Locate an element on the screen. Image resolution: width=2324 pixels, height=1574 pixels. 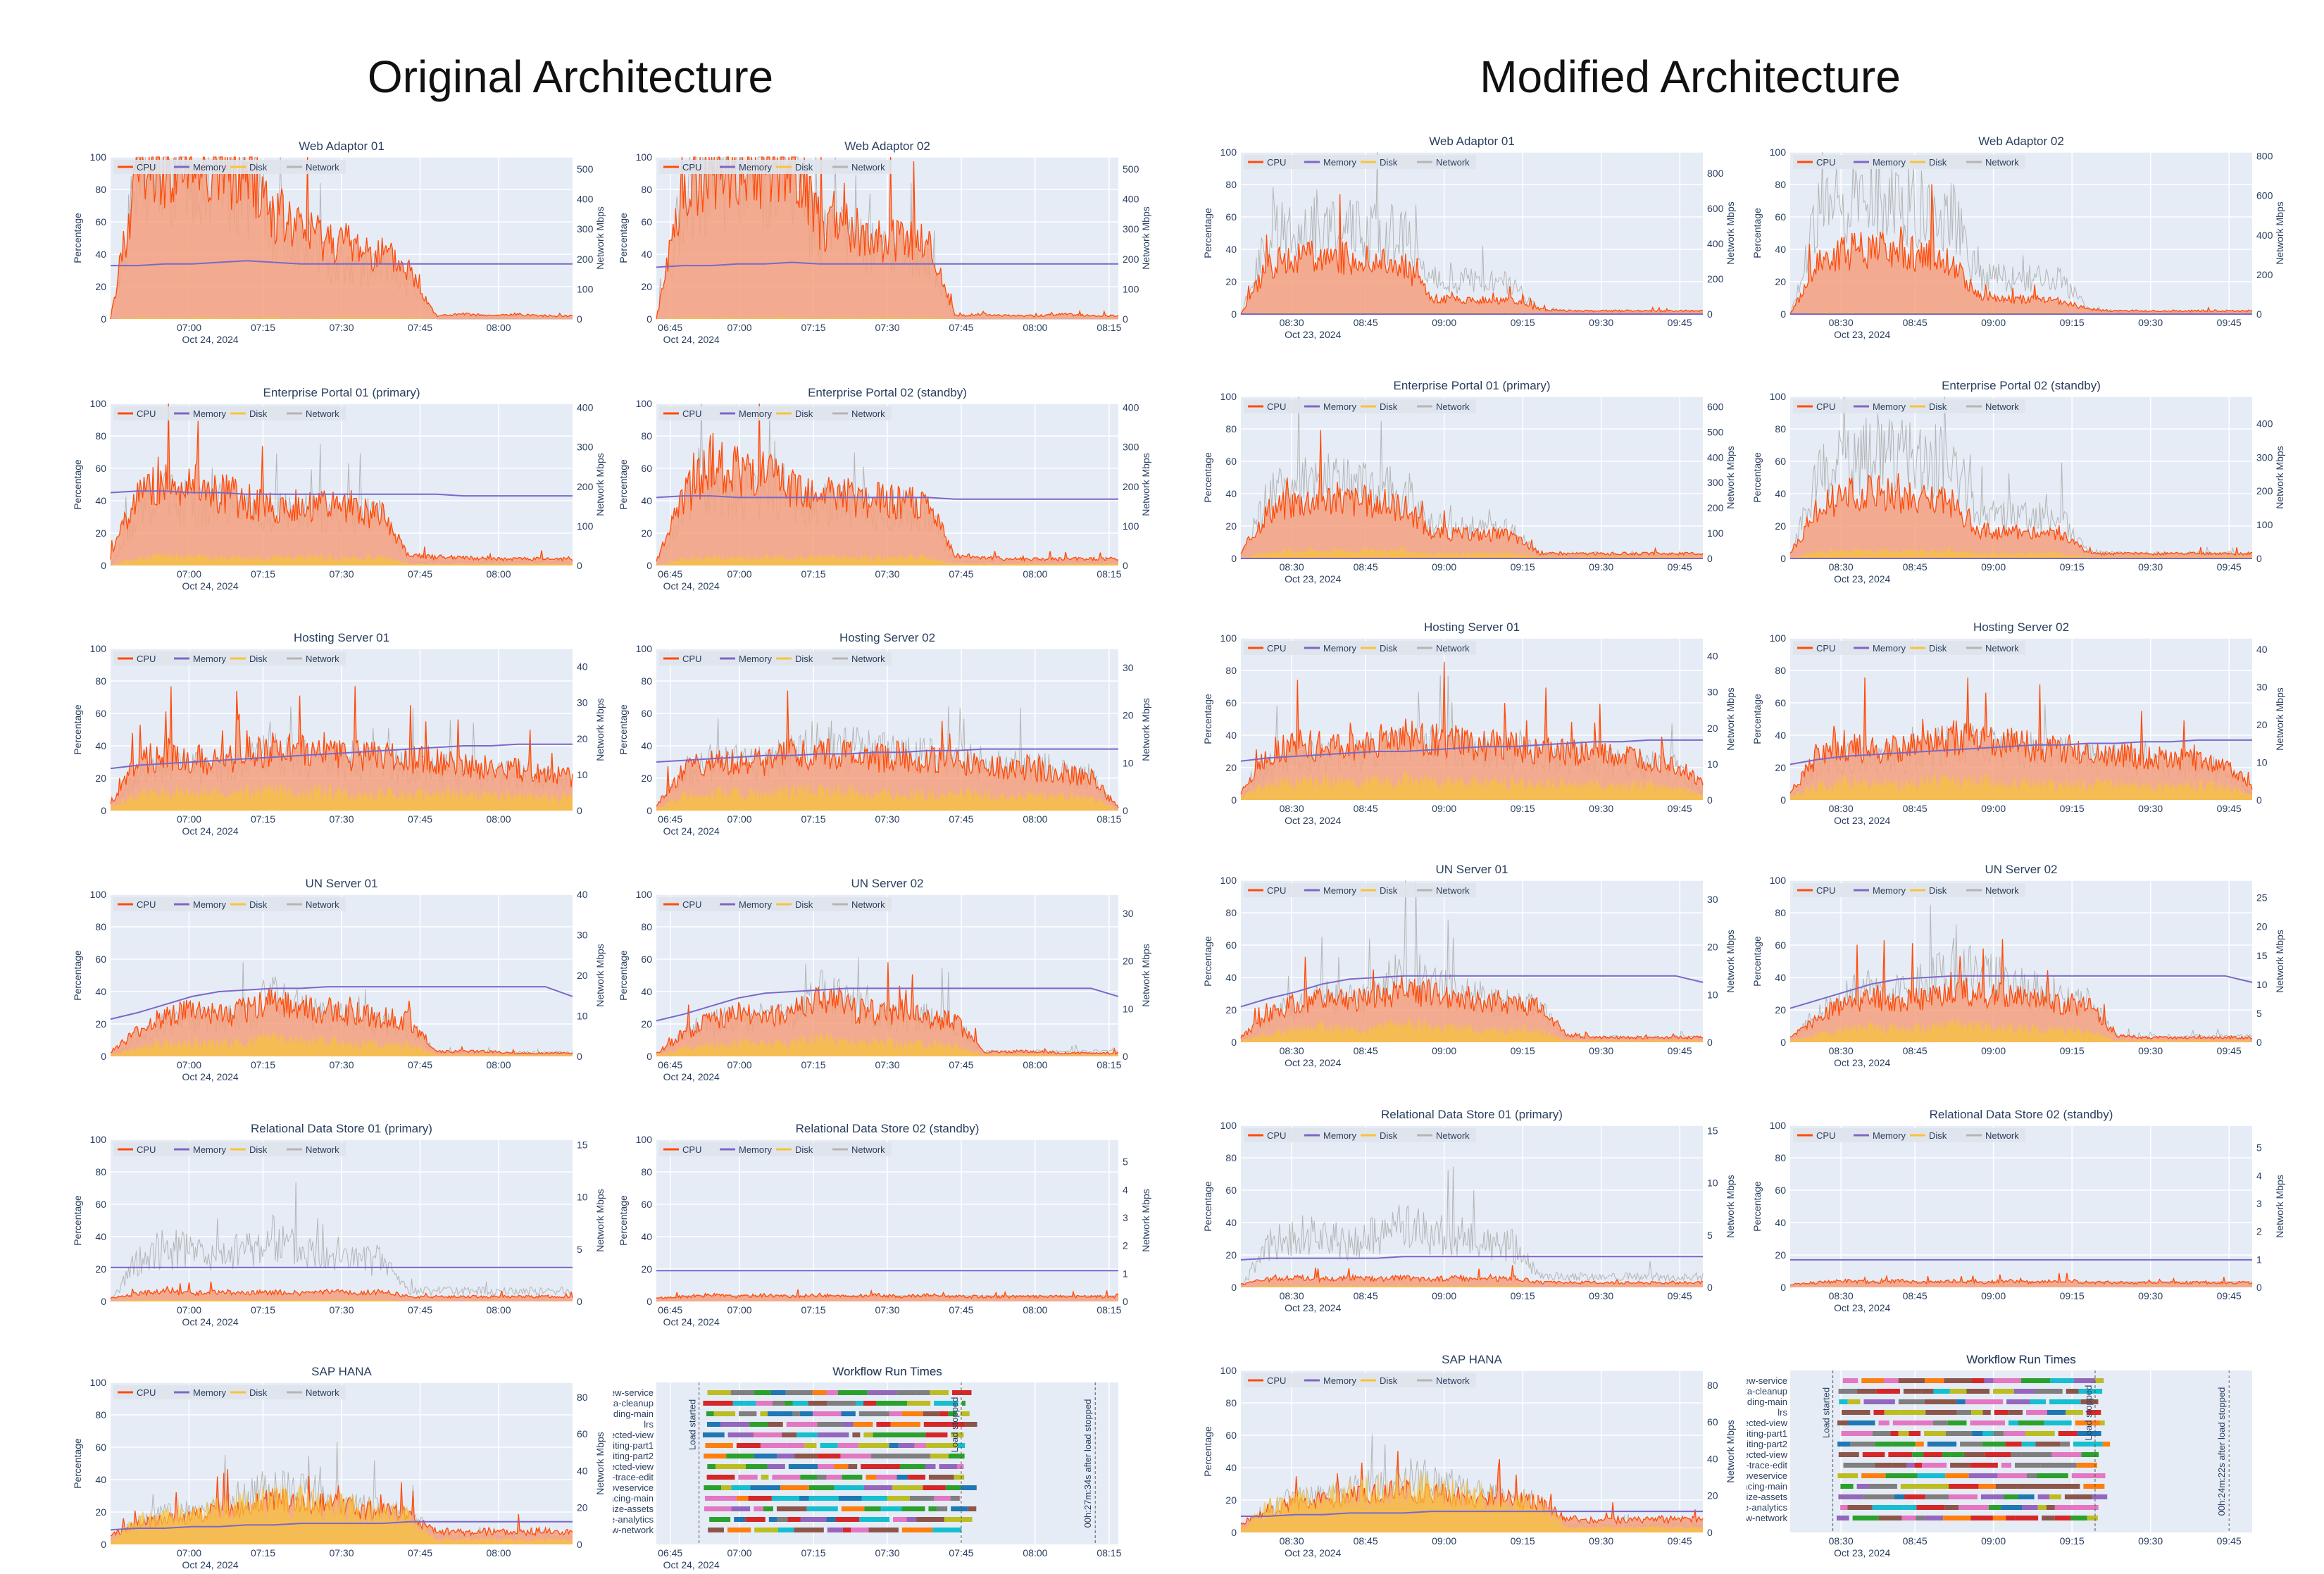
x-tick-label: 08:00 is located at coordinates (499, 327).